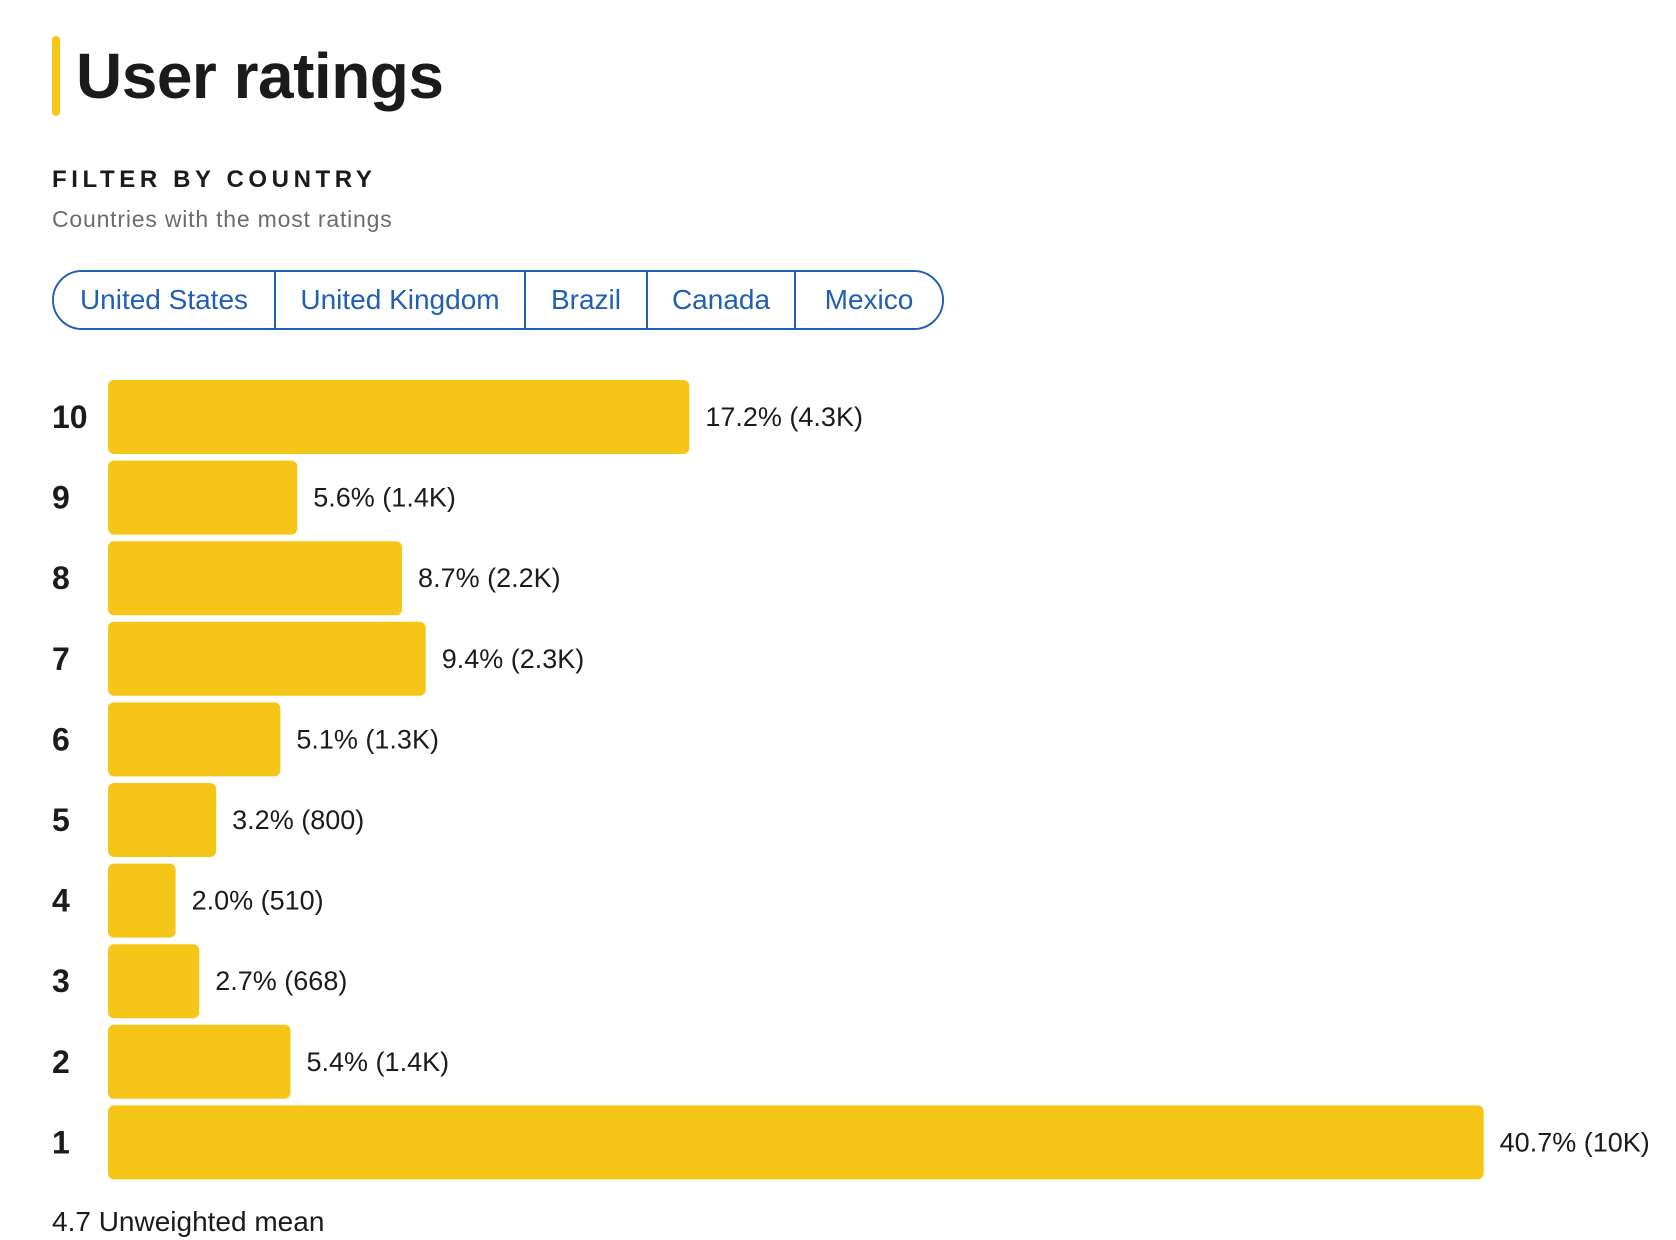  I want to click on rating-value-label-8: 8.7% (2.2K), so click(489, 578).